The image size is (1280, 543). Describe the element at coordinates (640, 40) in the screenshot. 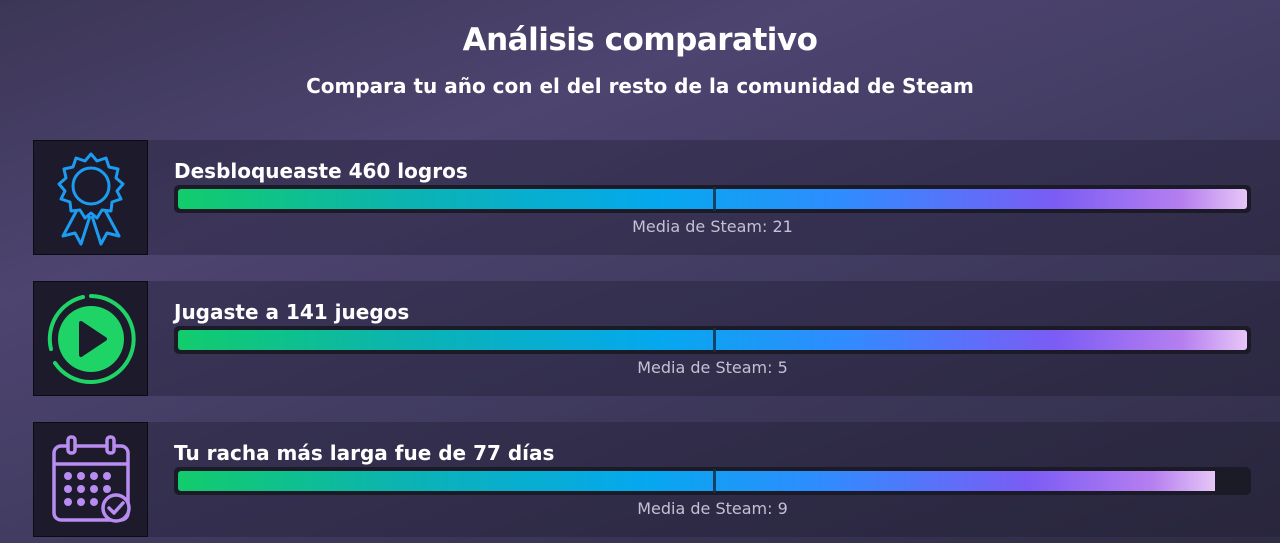

I see `page-title: Análisis comparativo` at that location.